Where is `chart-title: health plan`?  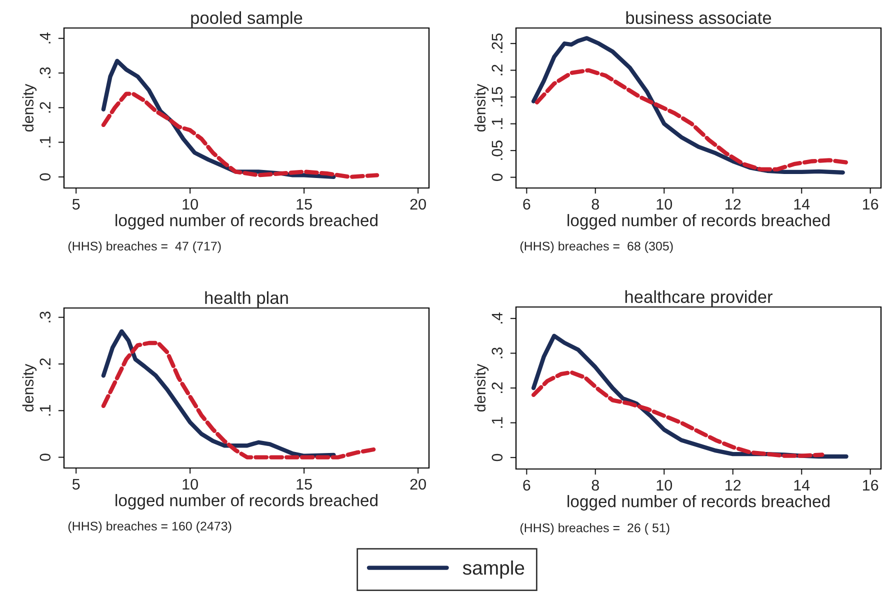
chart-title: health plan is located at coordinates (246, 299).